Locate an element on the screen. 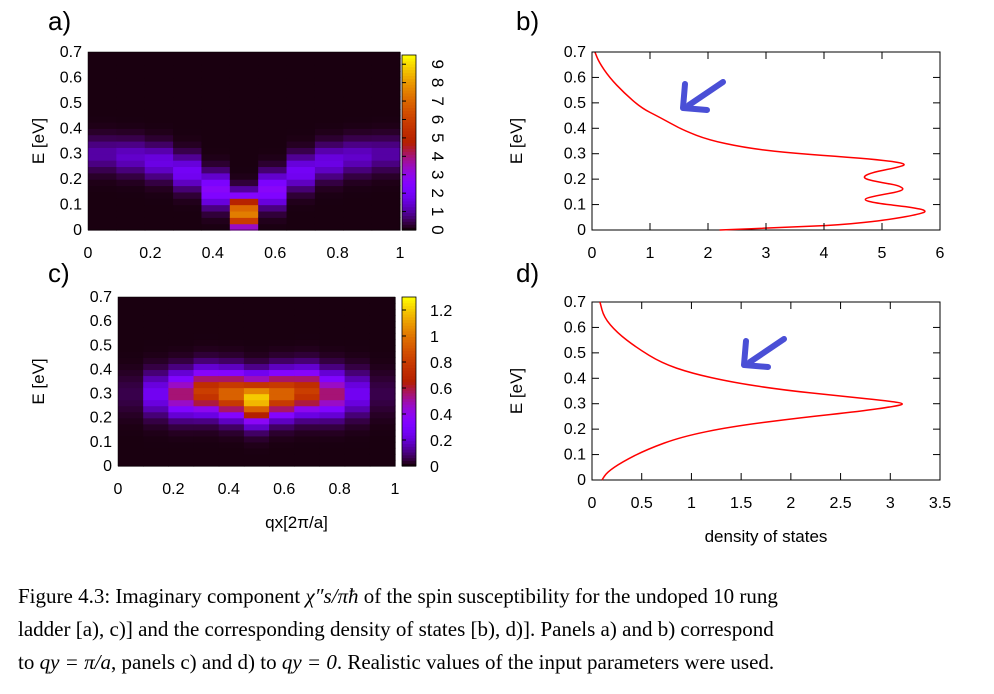 The width and height of the screenshot is (994, 694). y-tick-label: 0.3 is located at coordinates (575, 154).